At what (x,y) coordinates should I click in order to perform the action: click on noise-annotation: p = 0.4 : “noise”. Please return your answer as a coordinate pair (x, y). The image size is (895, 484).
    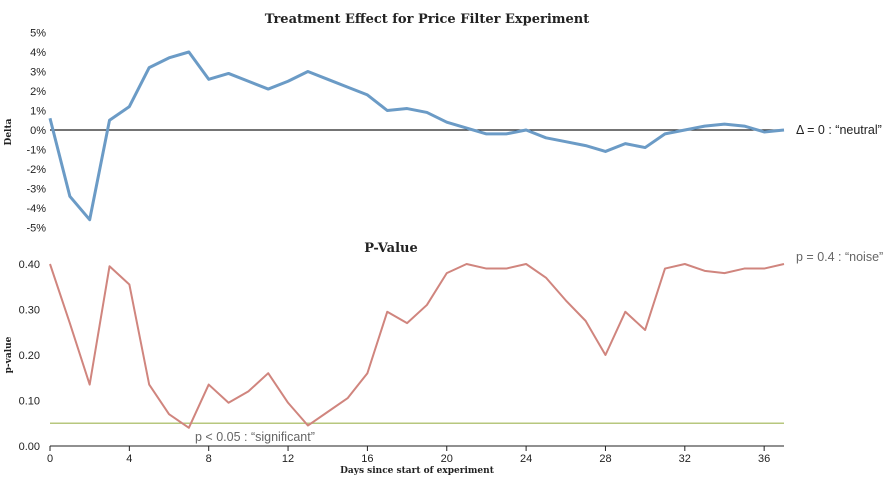
    Looking at the image, I should click on (839, 257).